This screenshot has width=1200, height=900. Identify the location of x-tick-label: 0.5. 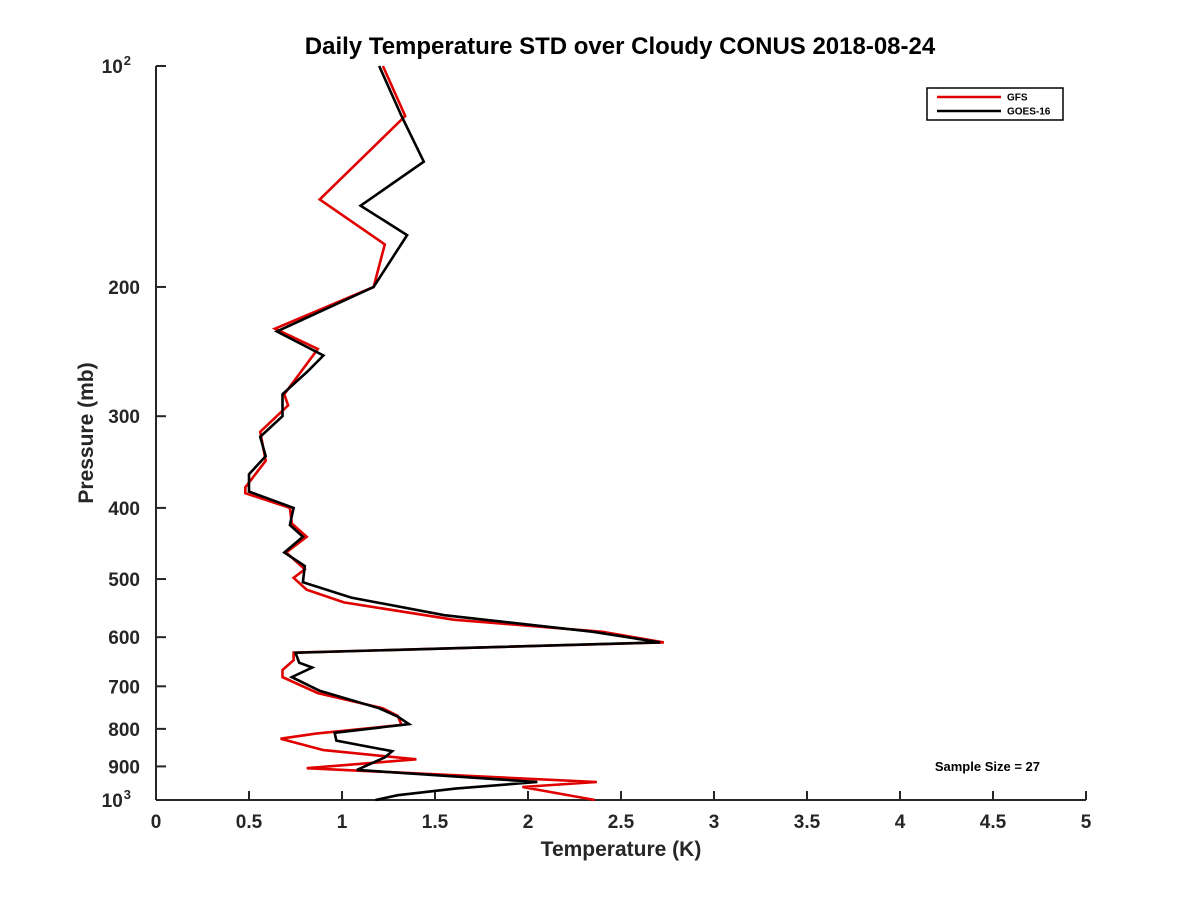
(249, 822).